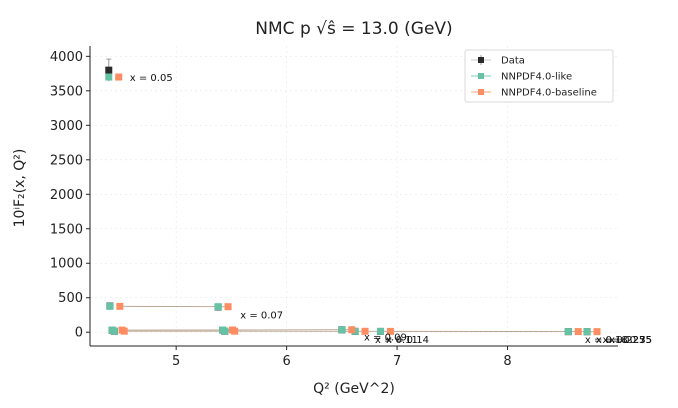  I want to click on y-tick-label: 2500, so click(66, 160).